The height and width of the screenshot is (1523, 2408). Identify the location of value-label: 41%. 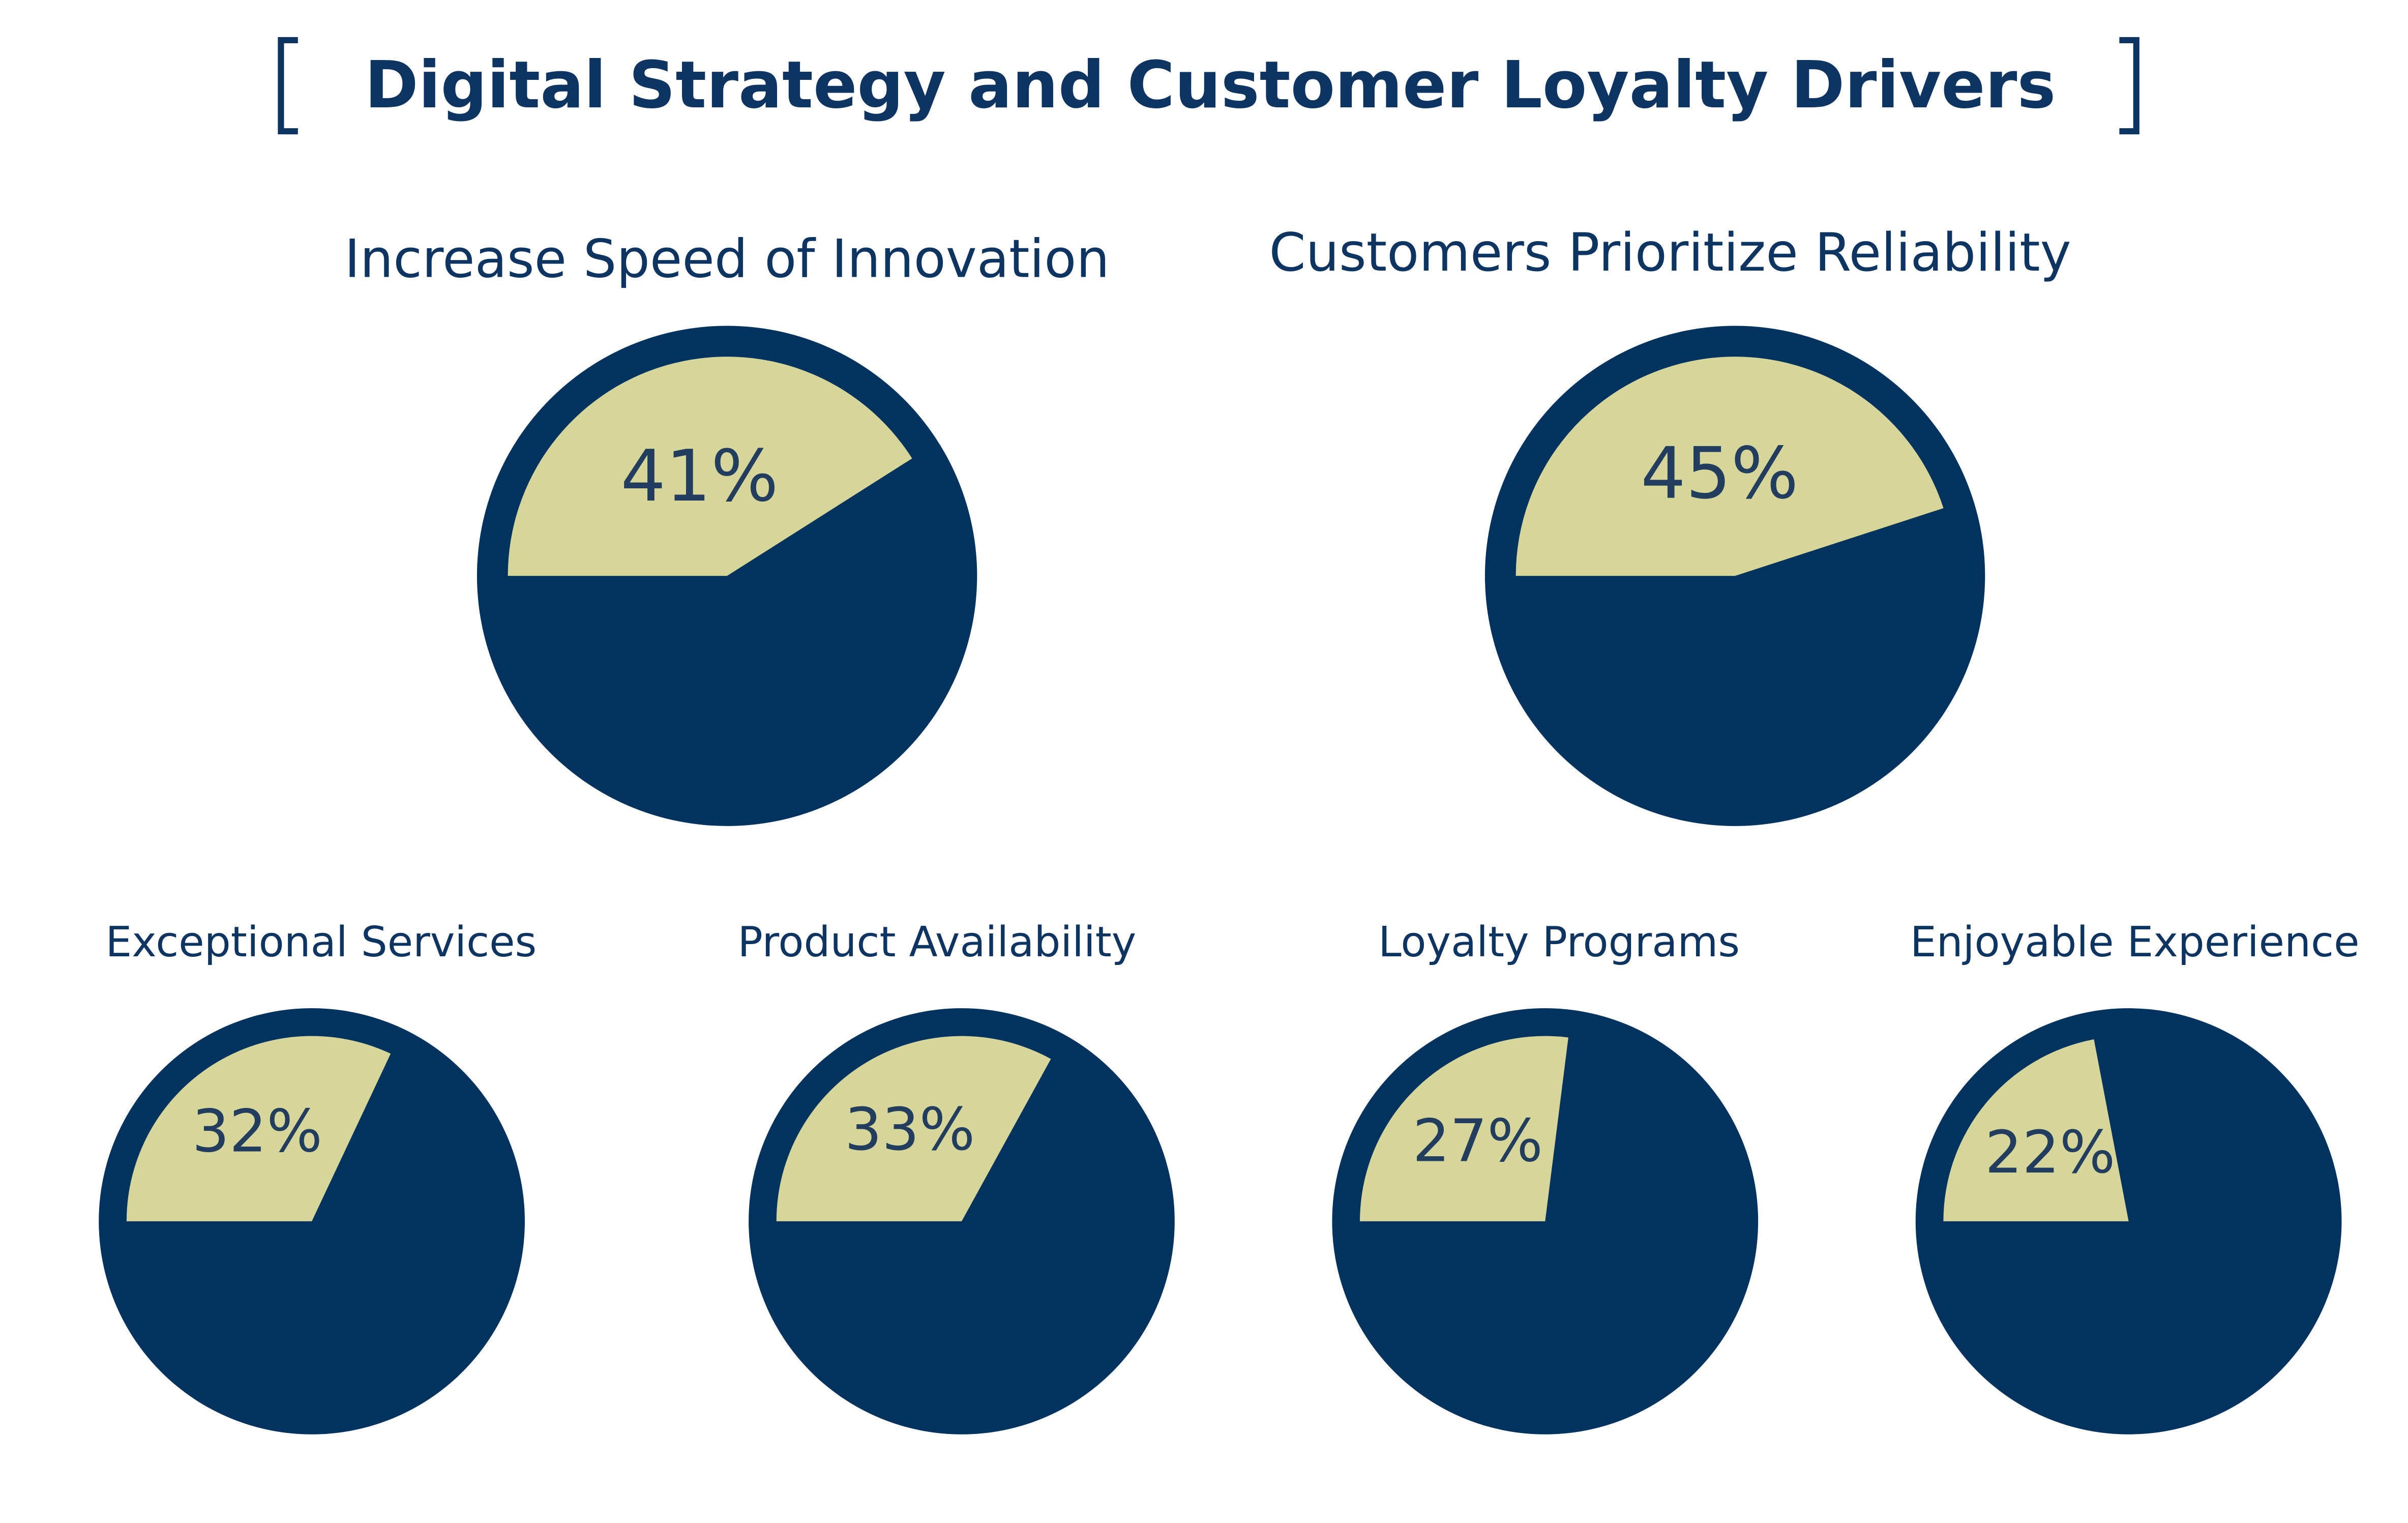
(699, 476).